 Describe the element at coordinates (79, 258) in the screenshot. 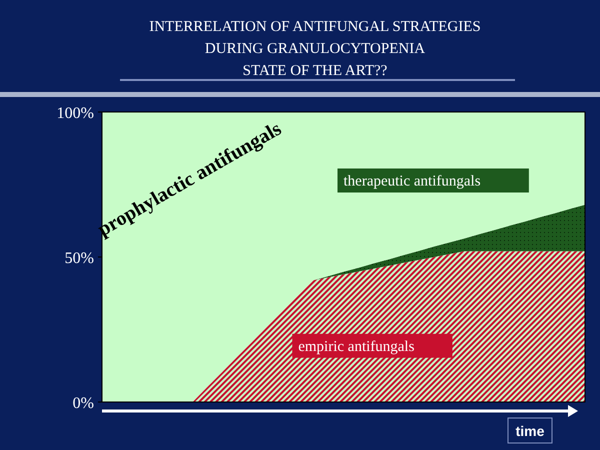

I see `y-tick-label: 50%` at that location.